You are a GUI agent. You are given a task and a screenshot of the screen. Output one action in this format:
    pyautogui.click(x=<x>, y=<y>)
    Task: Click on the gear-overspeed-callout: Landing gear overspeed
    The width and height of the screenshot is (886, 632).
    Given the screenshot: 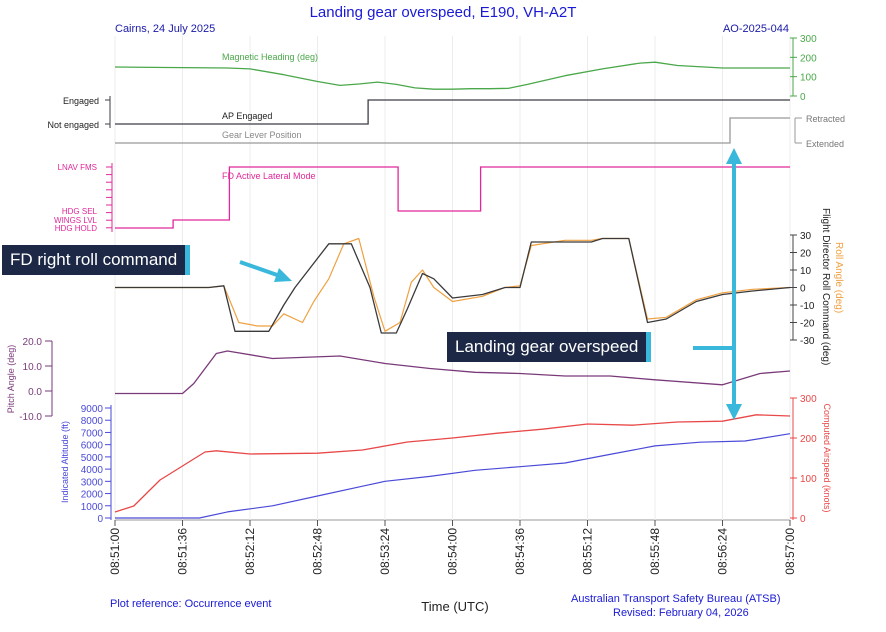 What is the action you would take?
    pyautogui.click(x=549, y=347)
    